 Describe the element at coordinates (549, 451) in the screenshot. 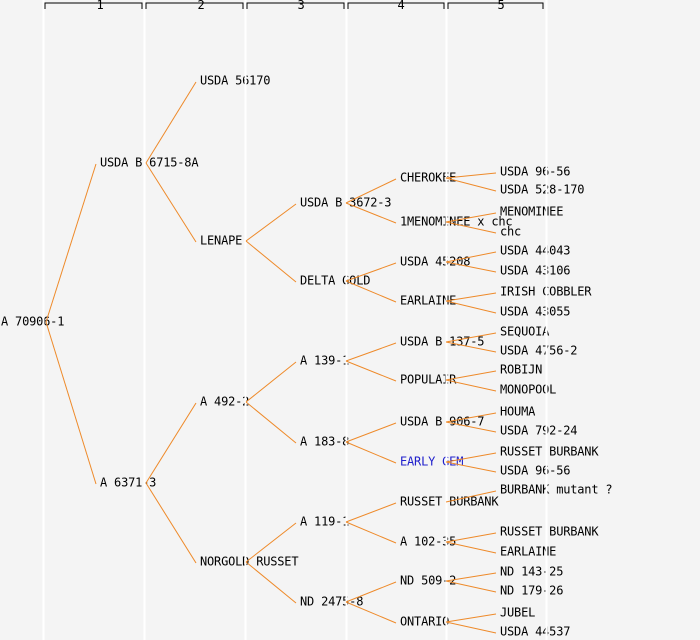

I see `pedigree-node-russet5a: RUSSET BURBANK` at that location.